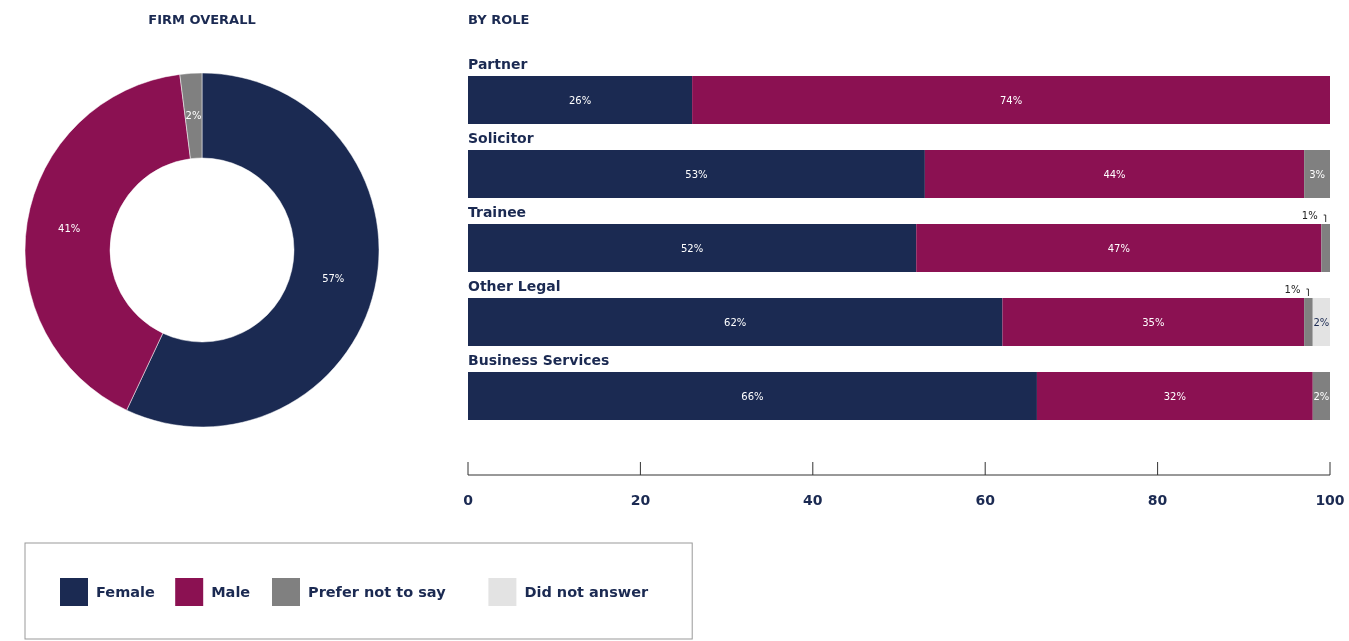 The height and width of the screenshot is (641, 1349). What do you see at coordinates (126, 592) in the screenshot?
I see `legend-label: Female` at bounding box center [126, 592].